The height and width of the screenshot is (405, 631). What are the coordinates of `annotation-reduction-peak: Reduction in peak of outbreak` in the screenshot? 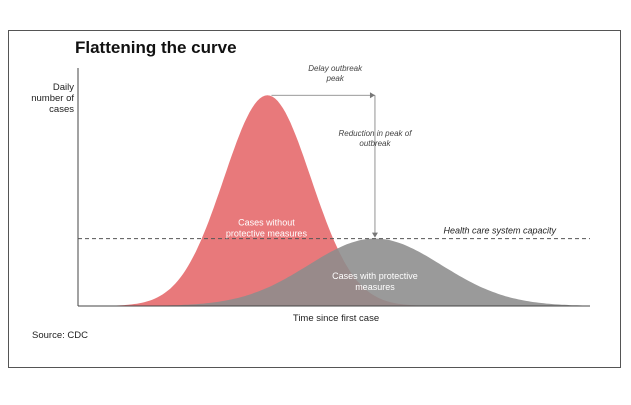 It's located at (375, 138).